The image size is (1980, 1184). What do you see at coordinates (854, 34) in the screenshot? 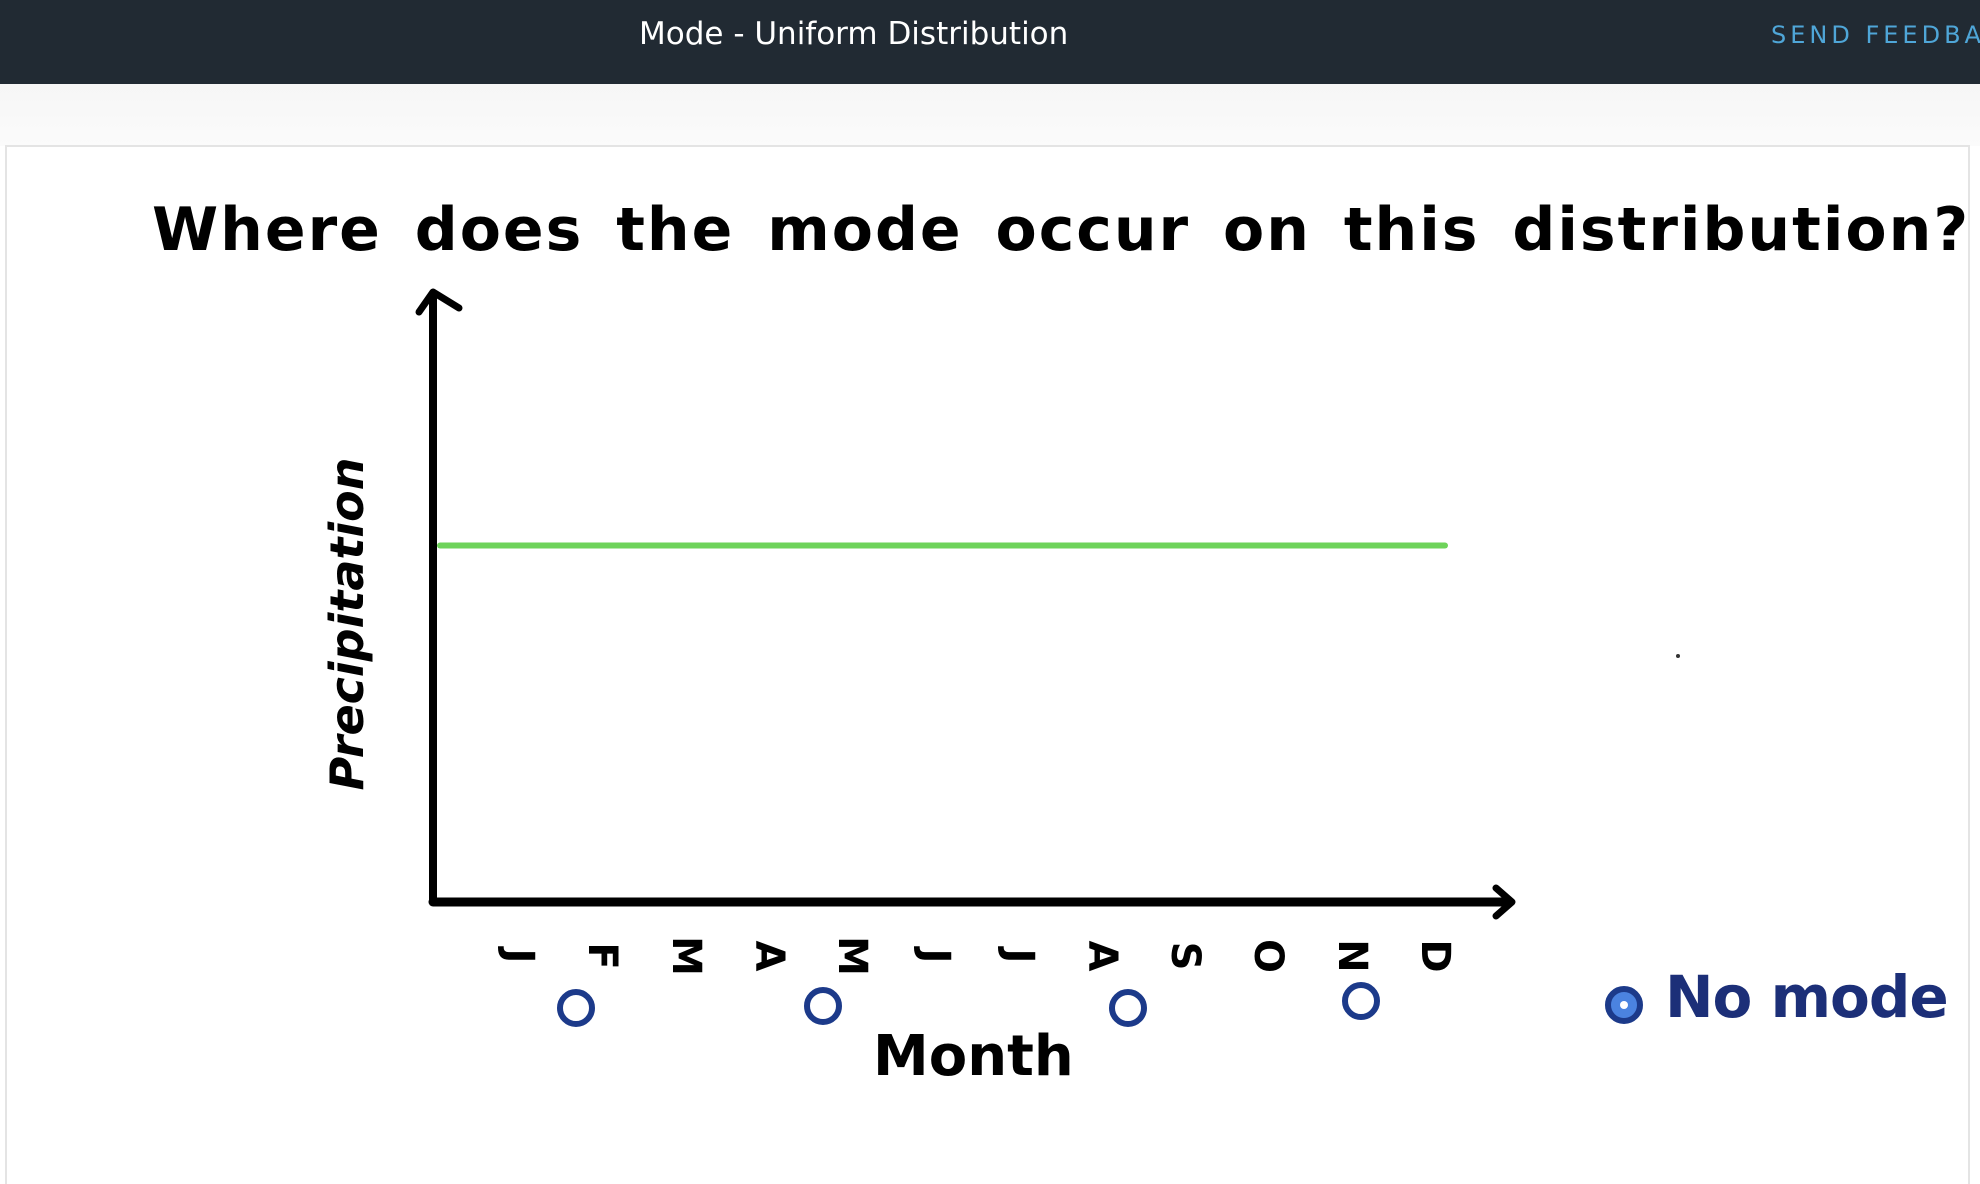
I see `page-title: Mode - Uniform Distribution` at bounding box center [854, 34].